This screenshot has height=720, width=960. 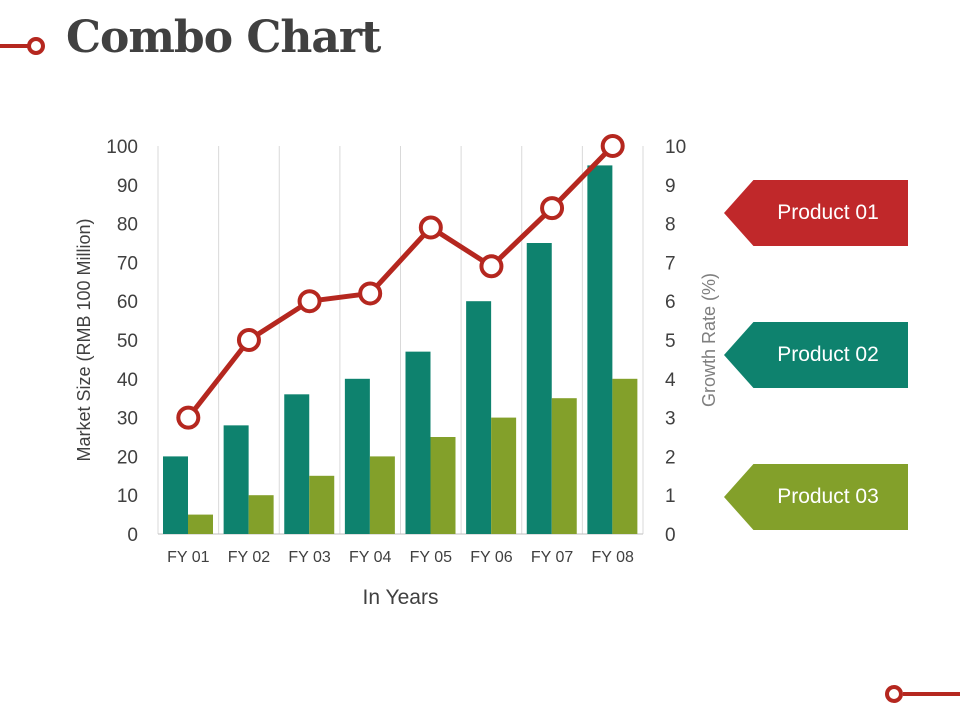 I want to click on legend-label: Product 02, so click(x=828, y=354).